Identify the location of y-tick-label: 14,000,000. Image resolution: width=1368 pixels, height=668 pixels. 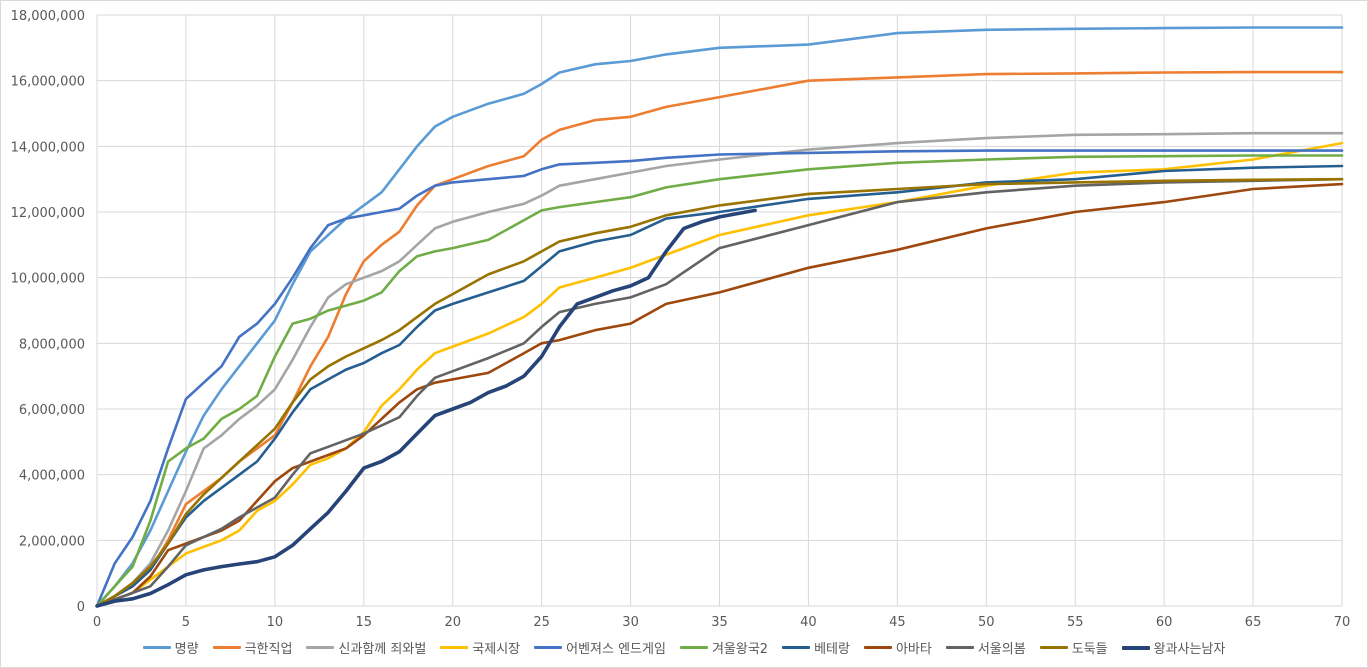
(48, 147).